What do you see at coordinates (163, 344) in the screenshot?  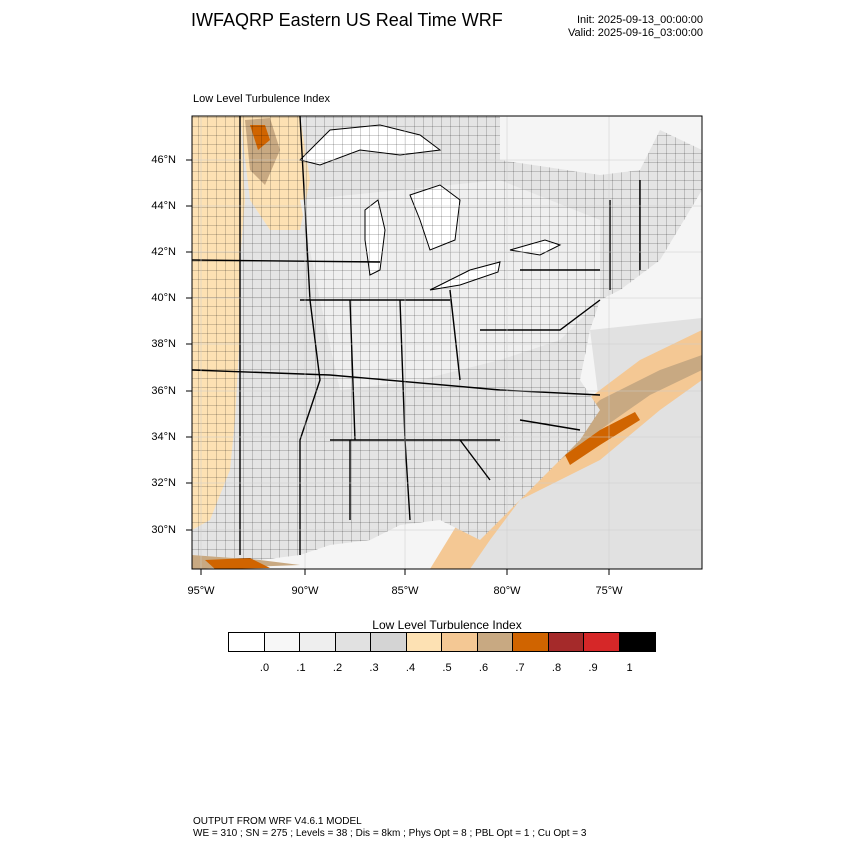 I see `lat-label: 38°N` at bounding box center [163, 344].